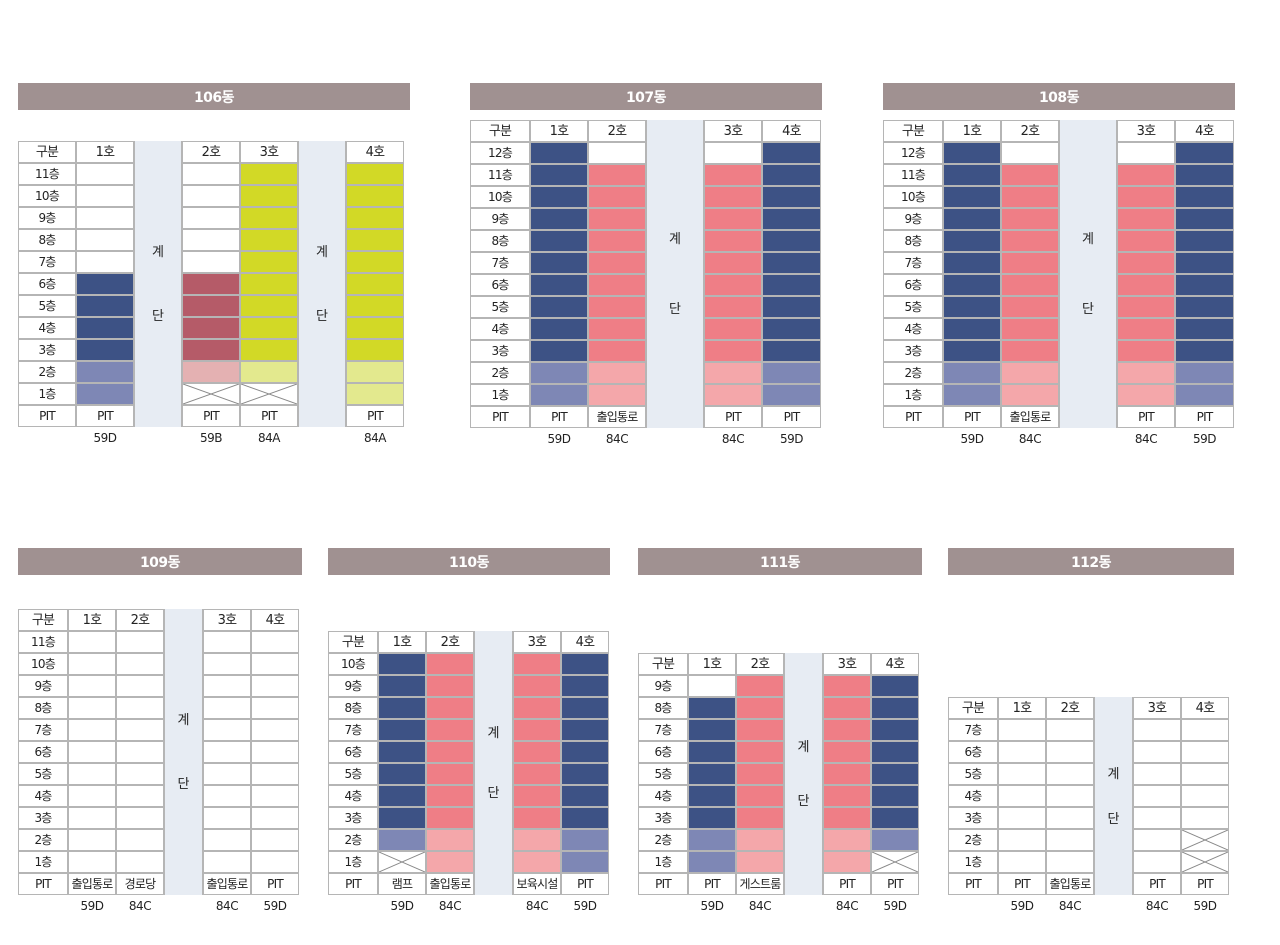  Describe the element at coordinates (402, 884) in the screenshot. I see `unit-pit-cell: 램프` at that location.